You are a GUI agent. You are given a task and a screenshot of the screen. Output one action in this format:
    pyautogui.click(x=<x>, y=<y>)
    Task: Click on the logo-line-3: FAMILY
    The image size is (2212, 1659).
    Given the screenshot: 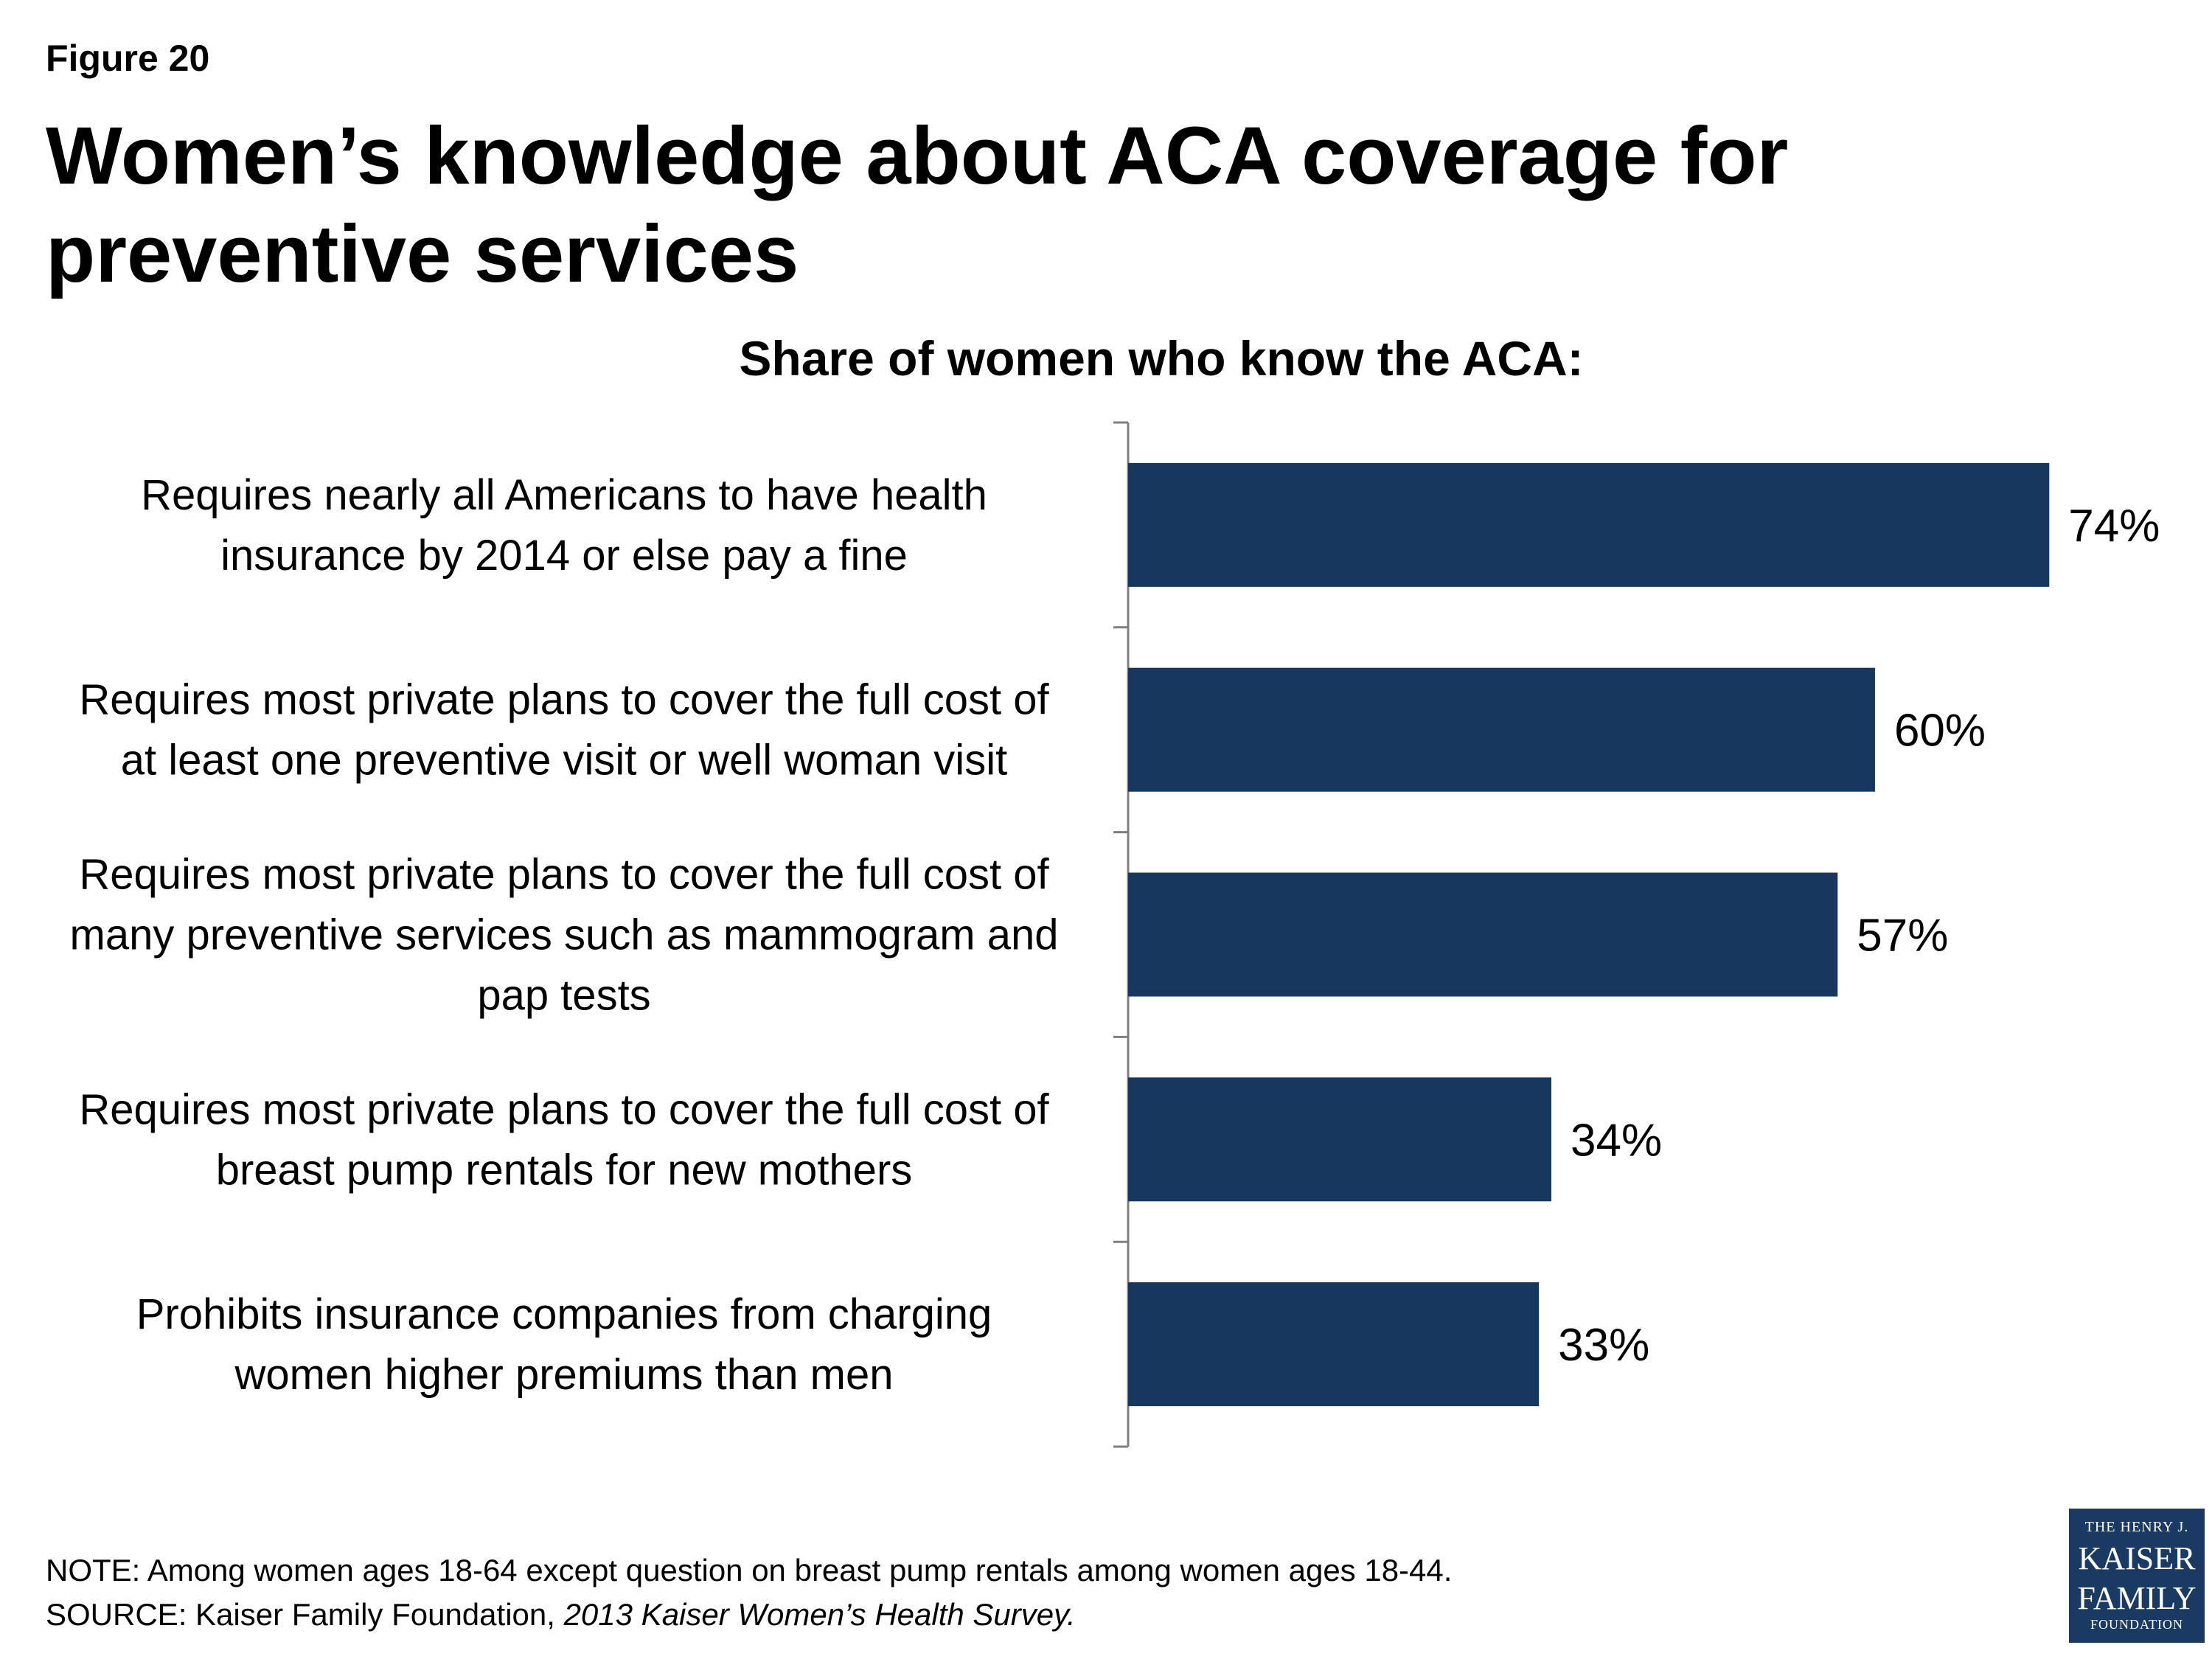 What is the action you would take?
    pyautogui.click(x=2137, y=1598)
    